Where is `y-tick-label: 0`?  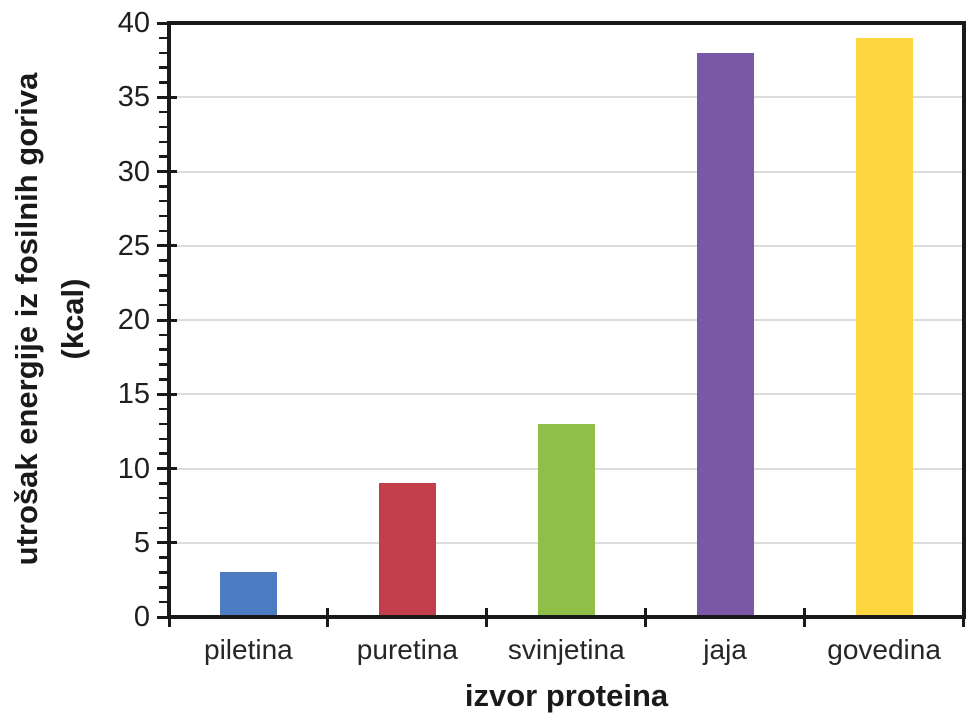
y-tick-label: 0 is located at coordinates (141, 617).